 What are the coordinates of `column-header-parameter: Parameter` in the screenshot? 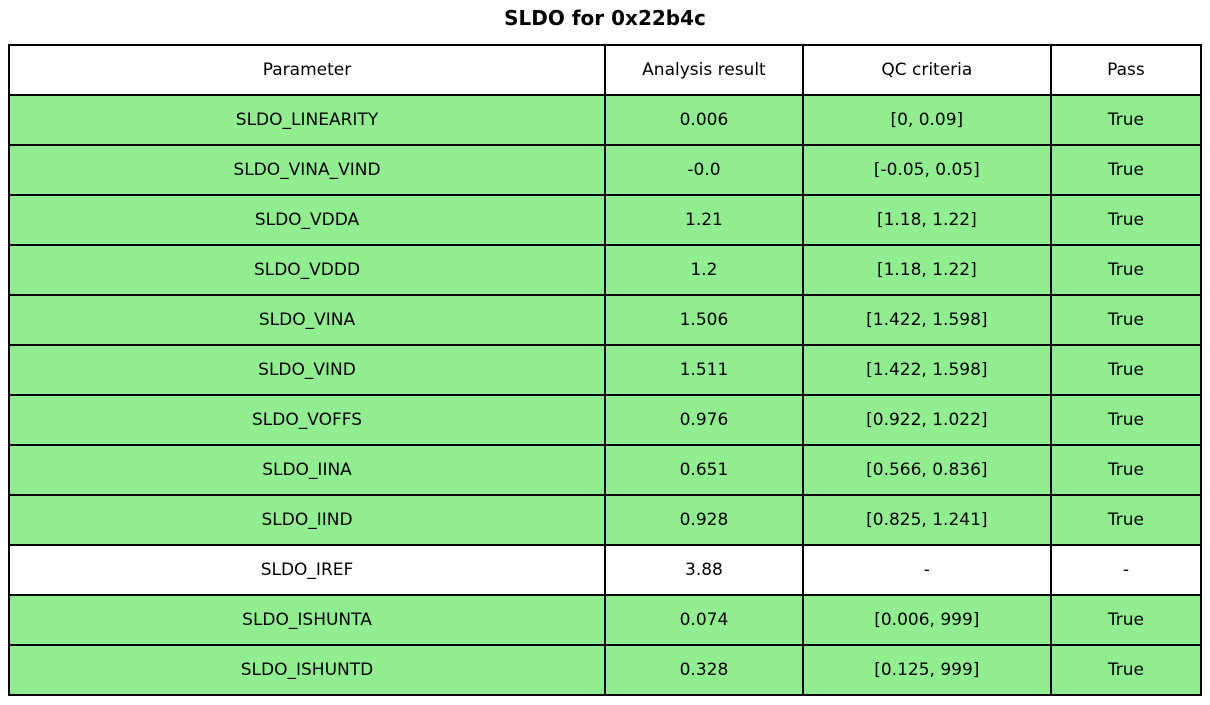 It's located at (307, 70).